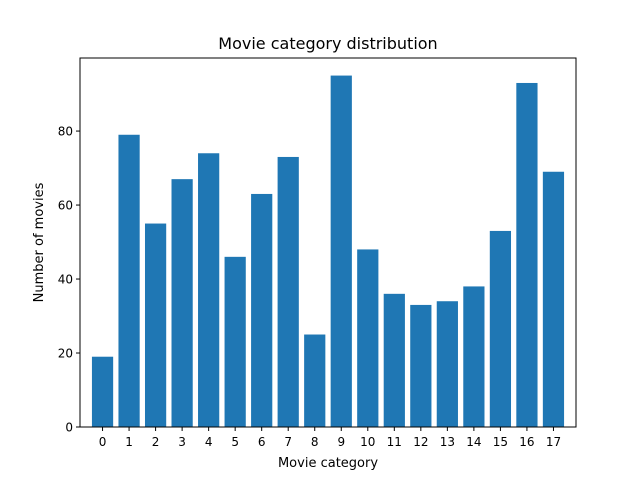 The height and width of the screenshot is (480, 640). Describe the element at coordinates (447, 442) in the screenshot. I see `x-tick-label-13: 13` at that location.